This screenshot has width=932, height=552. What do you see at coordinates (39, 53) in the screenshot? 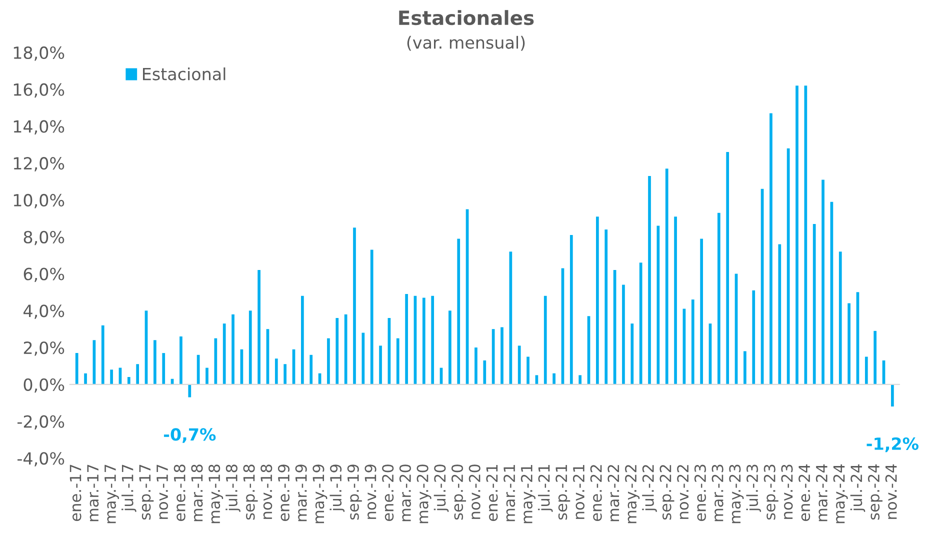
I see `y-tick-label: 18,0%` at bounding box center [39, 53].